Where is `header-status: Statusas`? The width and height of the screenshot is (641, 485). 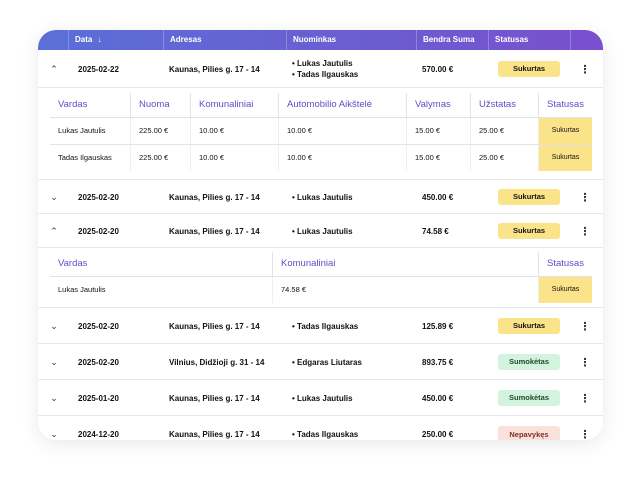 header-status: Statusas is located at coordinates (529, 40).